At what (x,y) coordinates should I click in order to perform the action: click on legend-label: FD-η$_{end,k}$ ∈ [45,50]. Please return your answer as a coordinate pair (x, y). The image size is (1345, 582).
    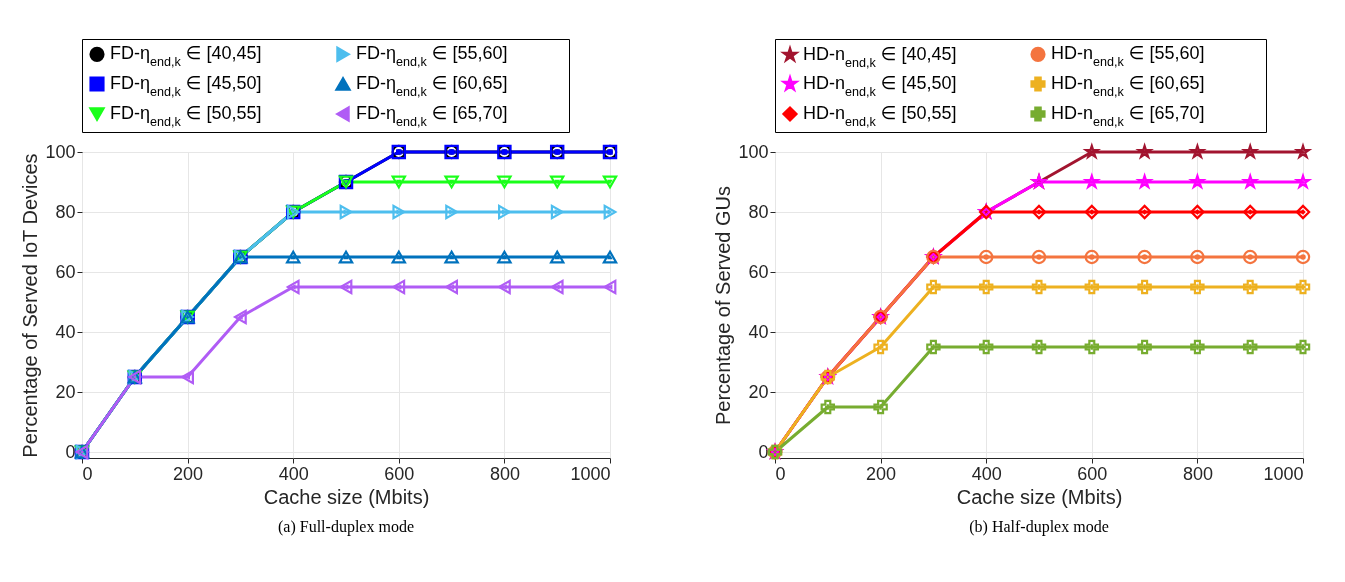
    Looking at the image, I should click on (186, 86).